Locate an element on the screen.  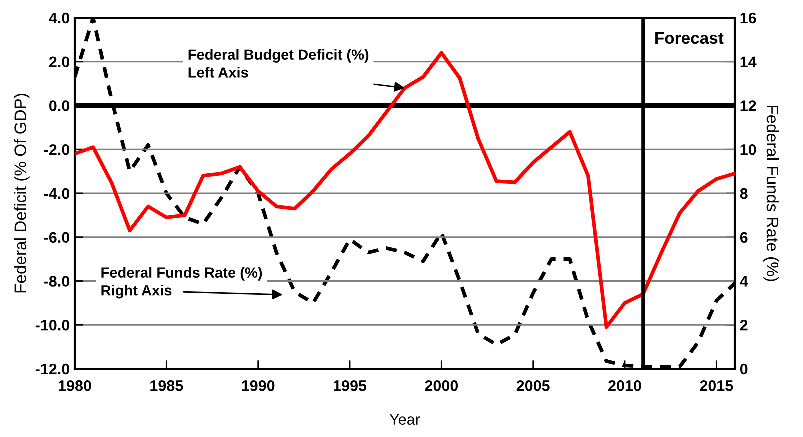
x-axis-title: Year is located at coordinates (405, 420).